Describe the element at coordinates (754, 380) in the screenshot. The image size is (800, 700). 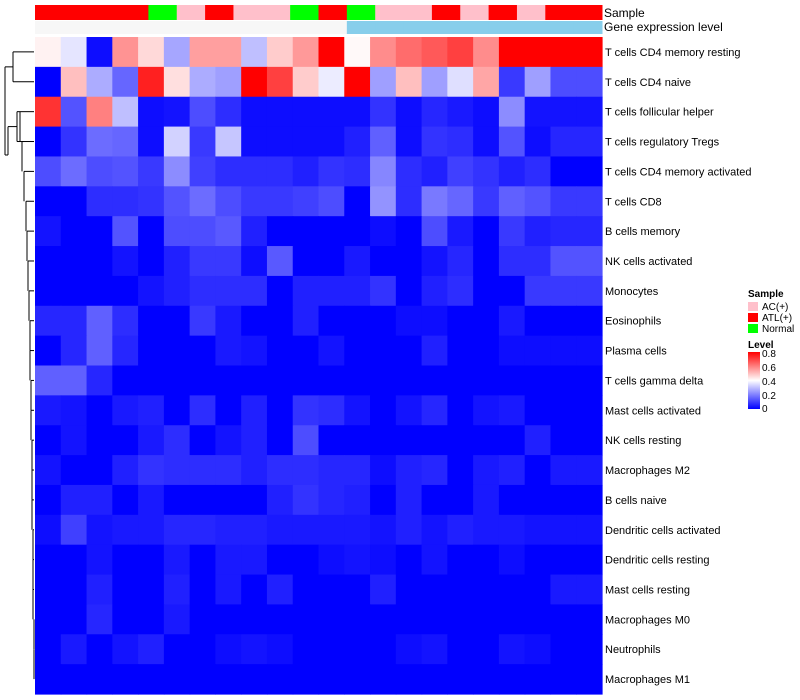
I see `level-colorbar` at that location.